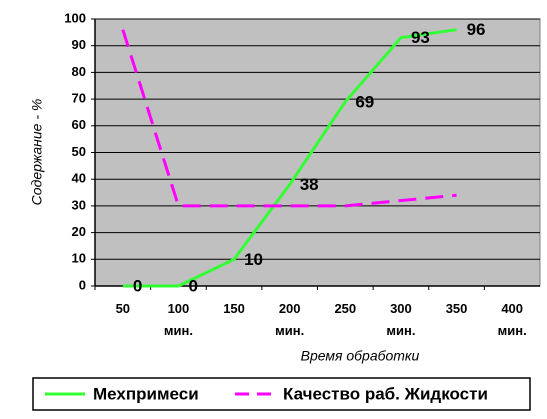 The height and width of the screenshot is (419, 547). Describe the element at coordinates (37, 152) in the screenshot. I see `y-axis-label: Содержание - %` at that location.